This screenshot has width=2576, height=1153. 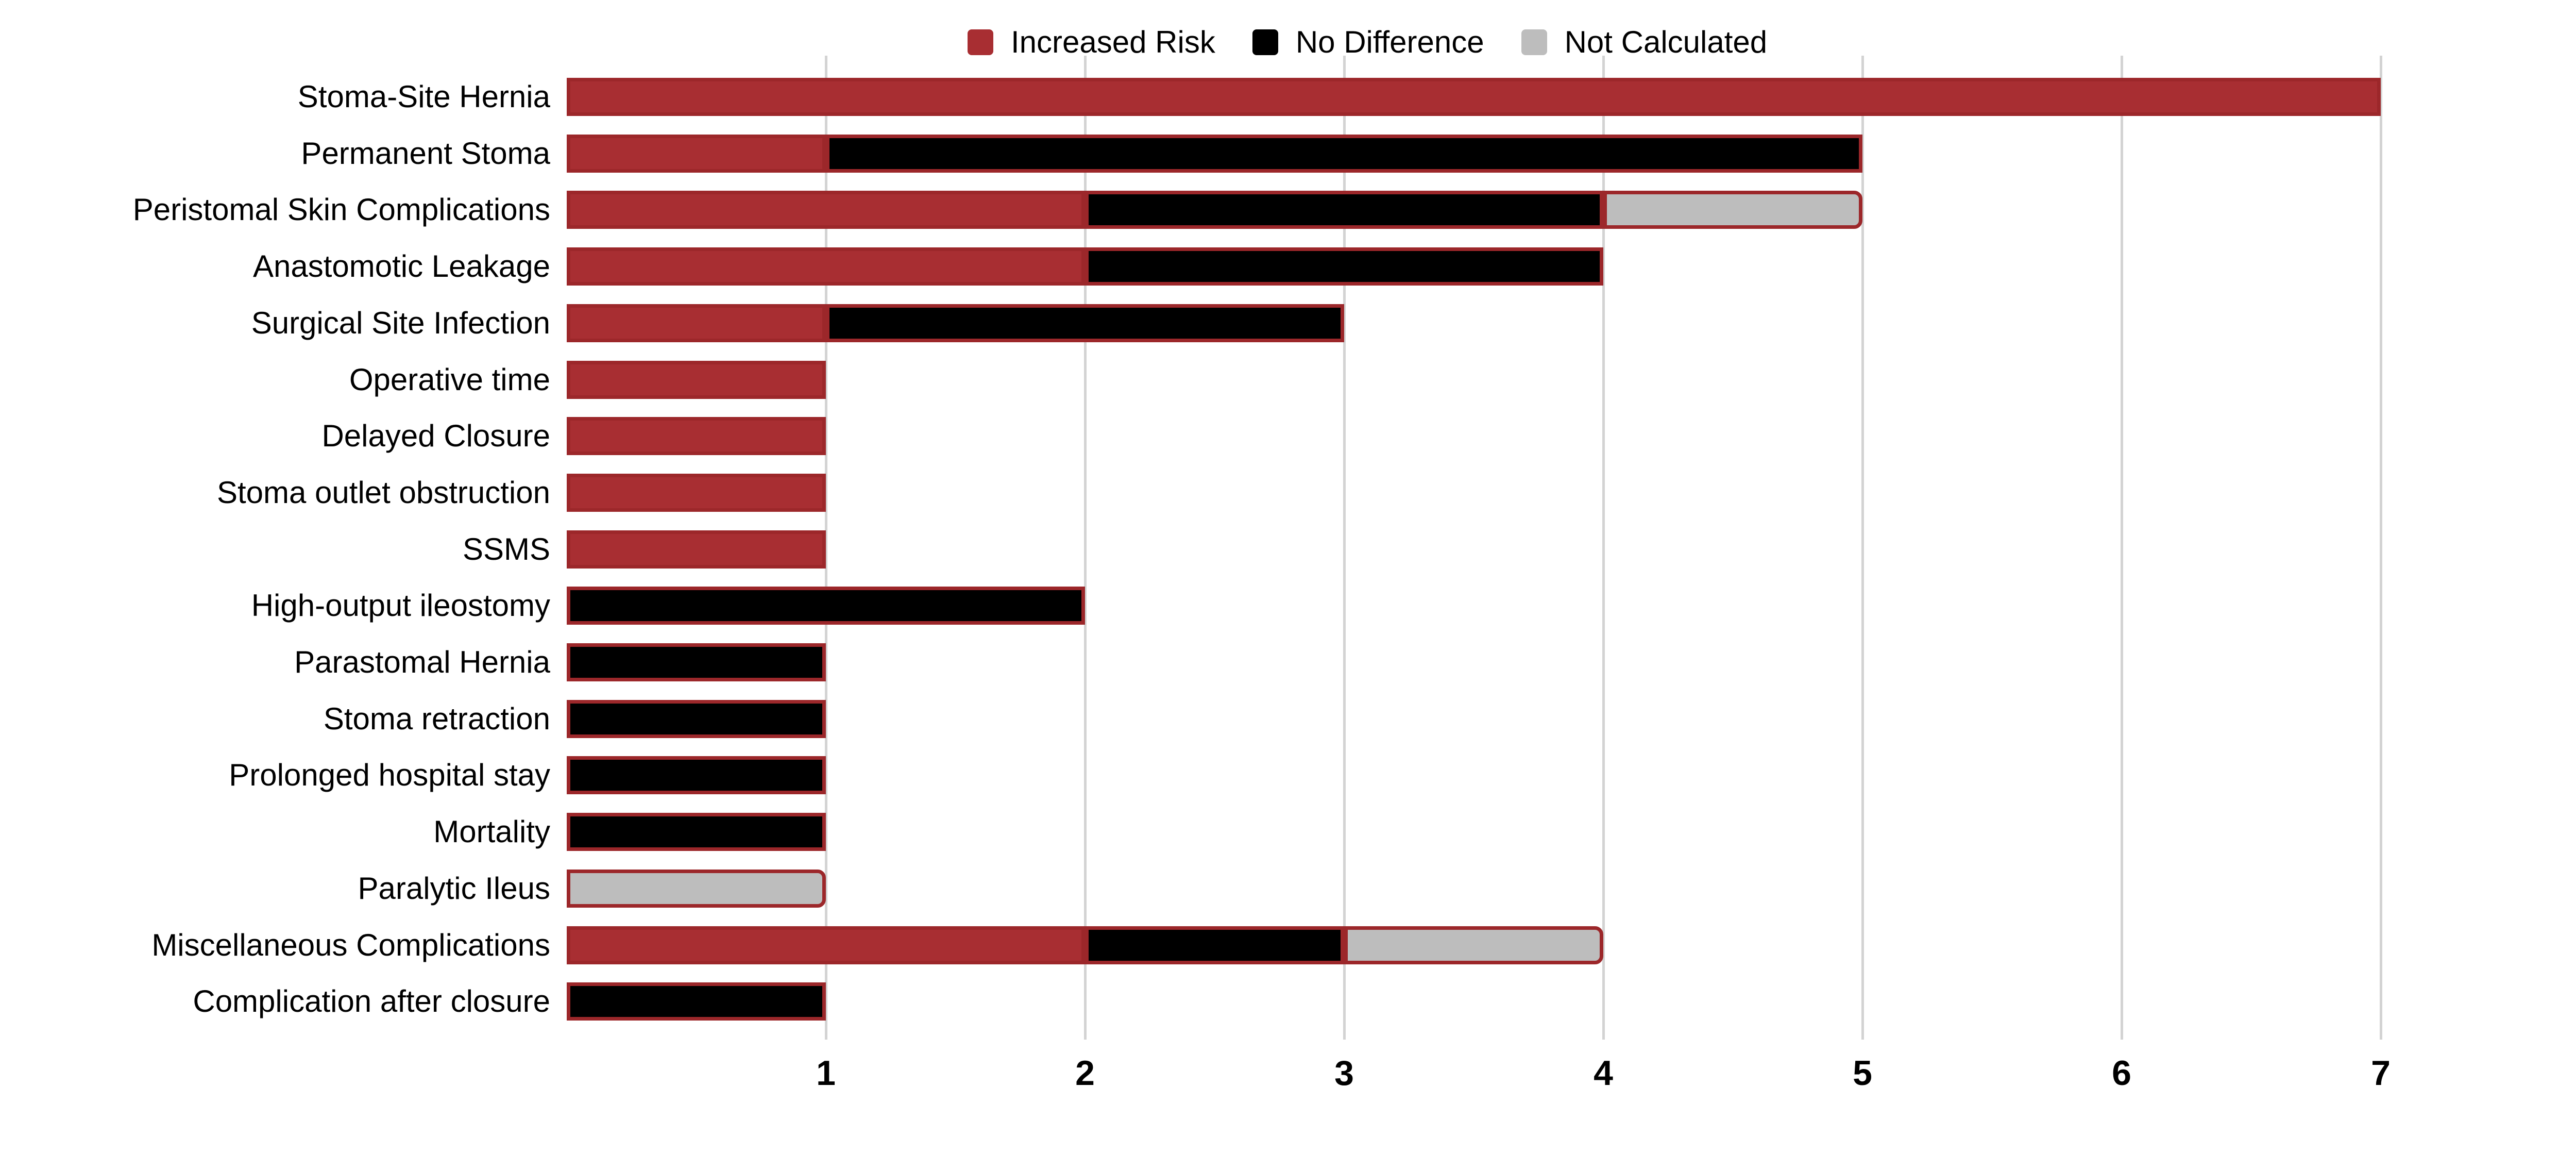 What do you see at coordinates (980, 42) in the screenshot?
I see `legend-swatch-increased_risk` at bounding box center [980, 42].